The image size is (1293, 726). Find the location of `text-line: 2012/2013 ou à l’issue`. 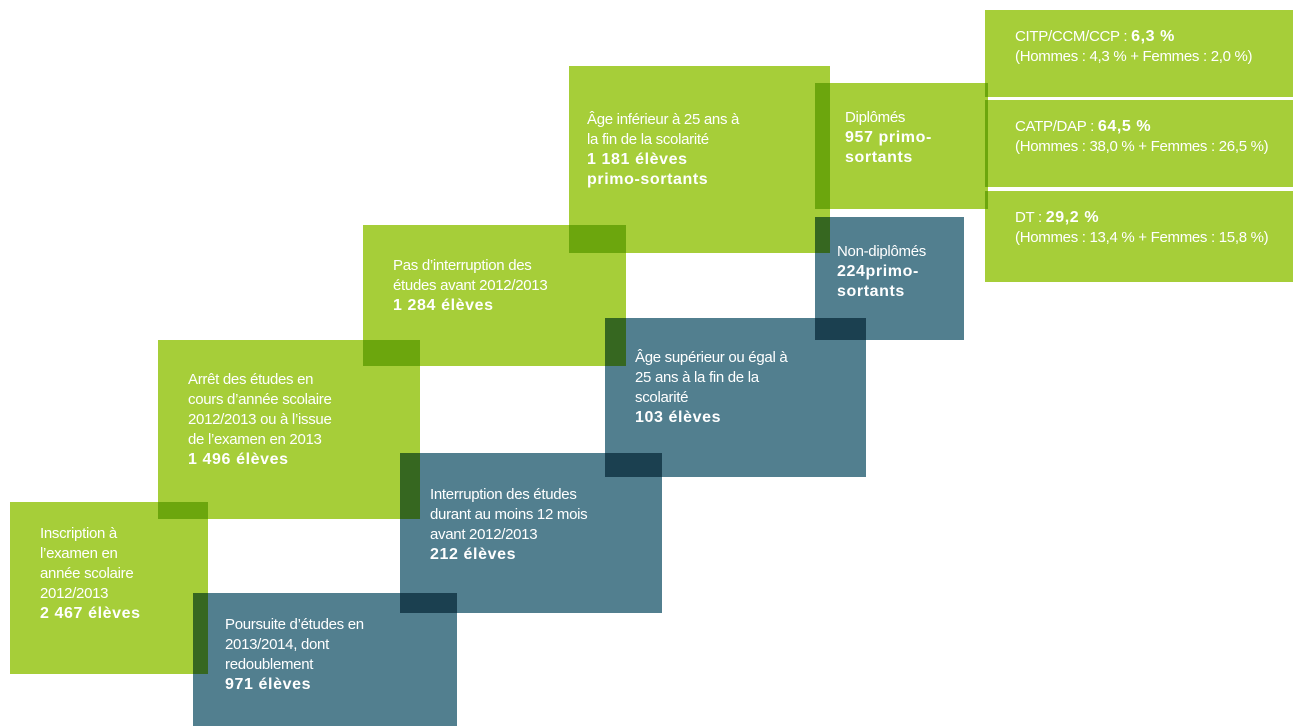

text-line: 2012/2013 ou à l’issue is located at coordinates (260, 419).